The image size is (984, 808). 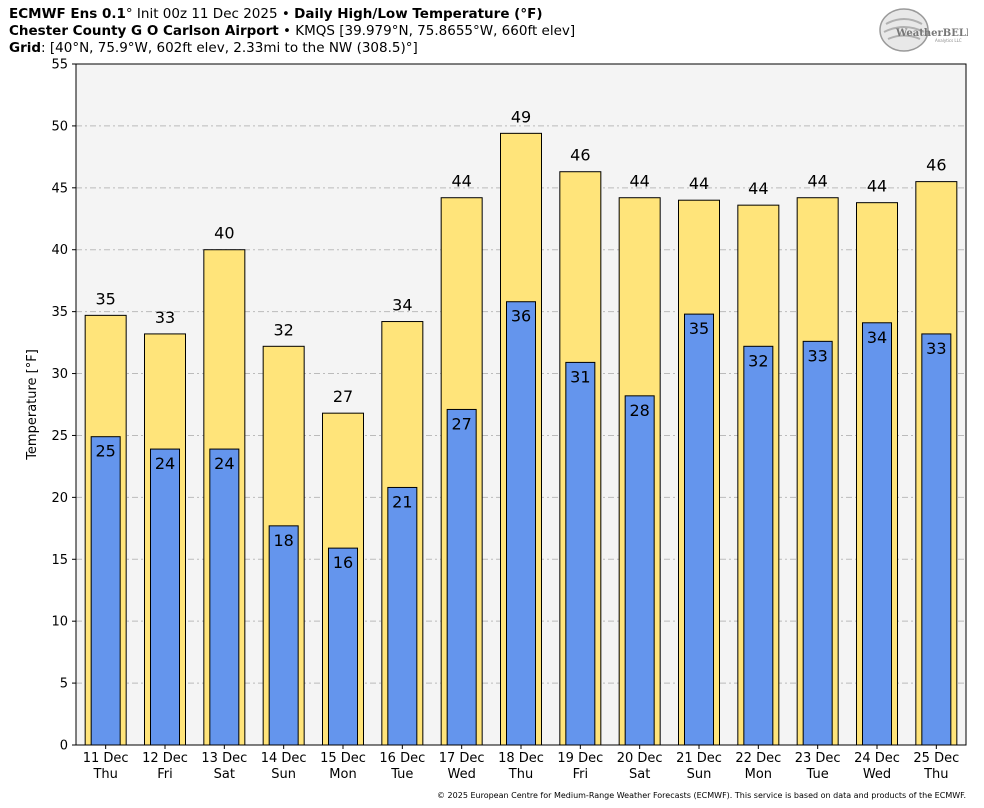 I want to click on grid-label: Grid, so click(x=25, y=48).